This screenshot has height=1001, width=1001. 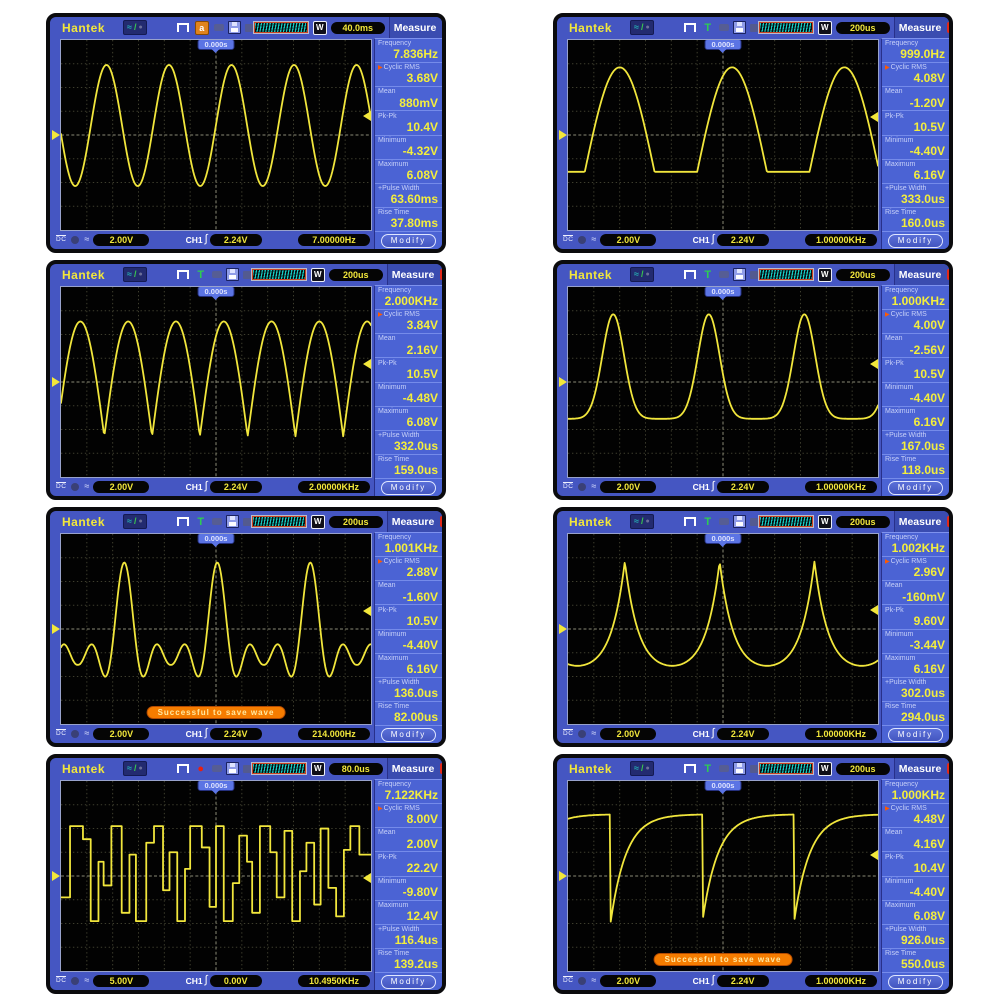 I want to click on measure-item: ▶Mean -160mV, so click(x=915, y=593).